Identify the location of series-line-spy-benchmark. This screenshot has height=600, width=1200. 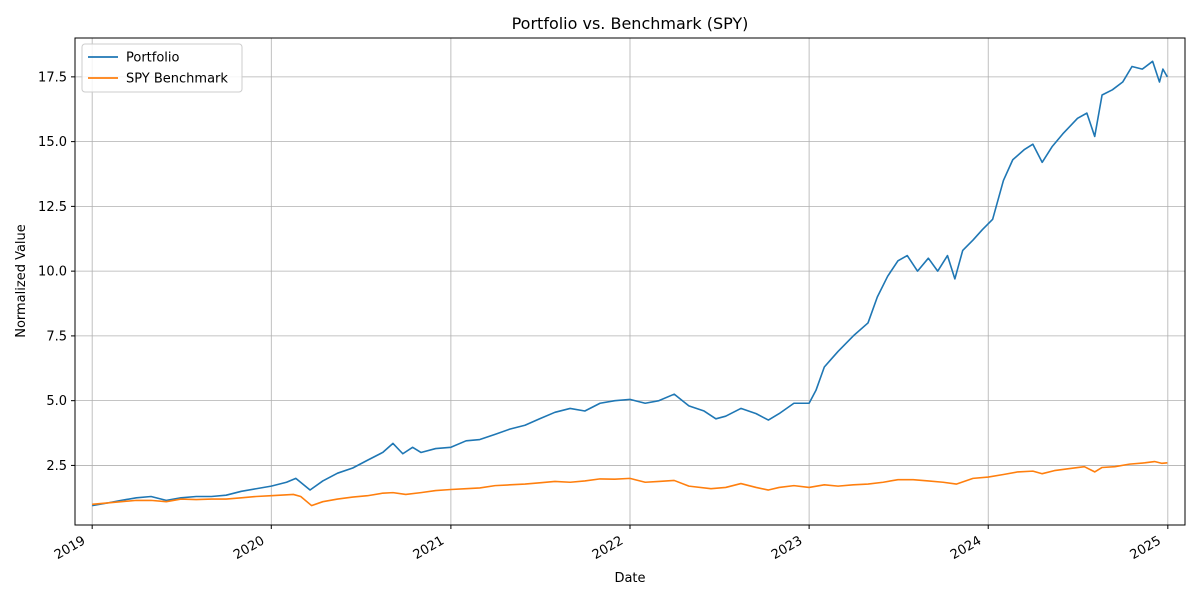
(630, 483).